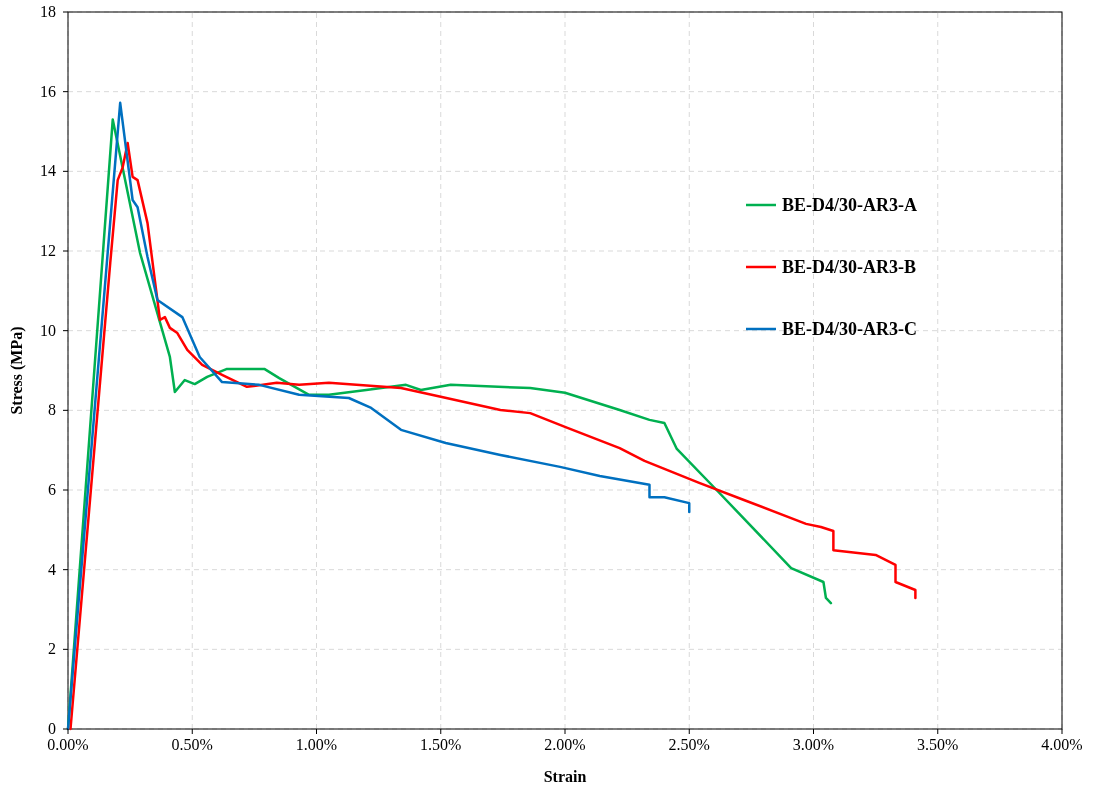 This screenshot has width=1094, height=790. Describe the element at coordinates (48, 330) in the screenshot. I see `y-tick-label: 10` at that location.